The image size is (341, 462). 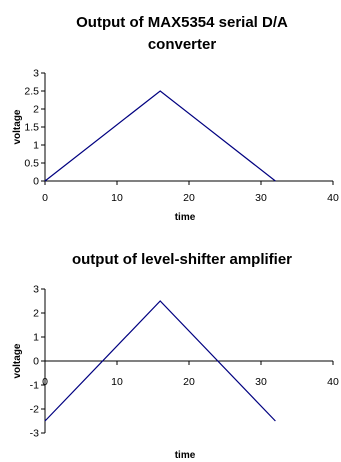 I want to click on chart-2-y-tick-label: 0, so click(x=36, y=362).